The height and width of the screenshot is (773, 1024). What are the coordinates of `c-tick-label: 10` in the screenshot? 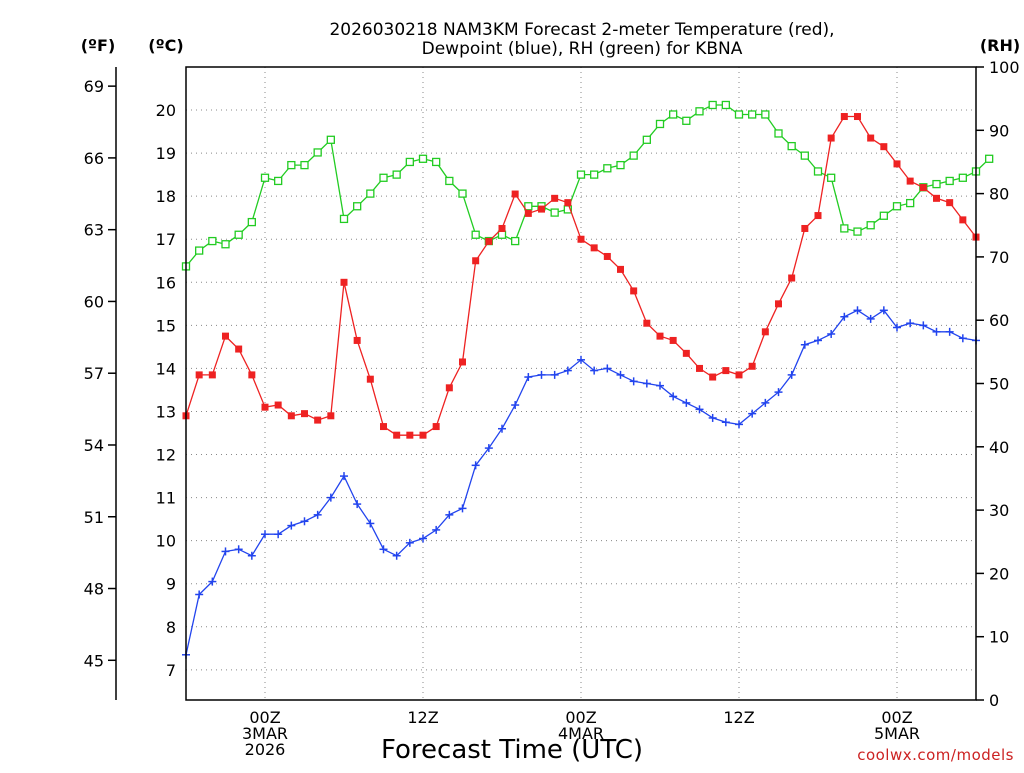 It's located at (166, 541).